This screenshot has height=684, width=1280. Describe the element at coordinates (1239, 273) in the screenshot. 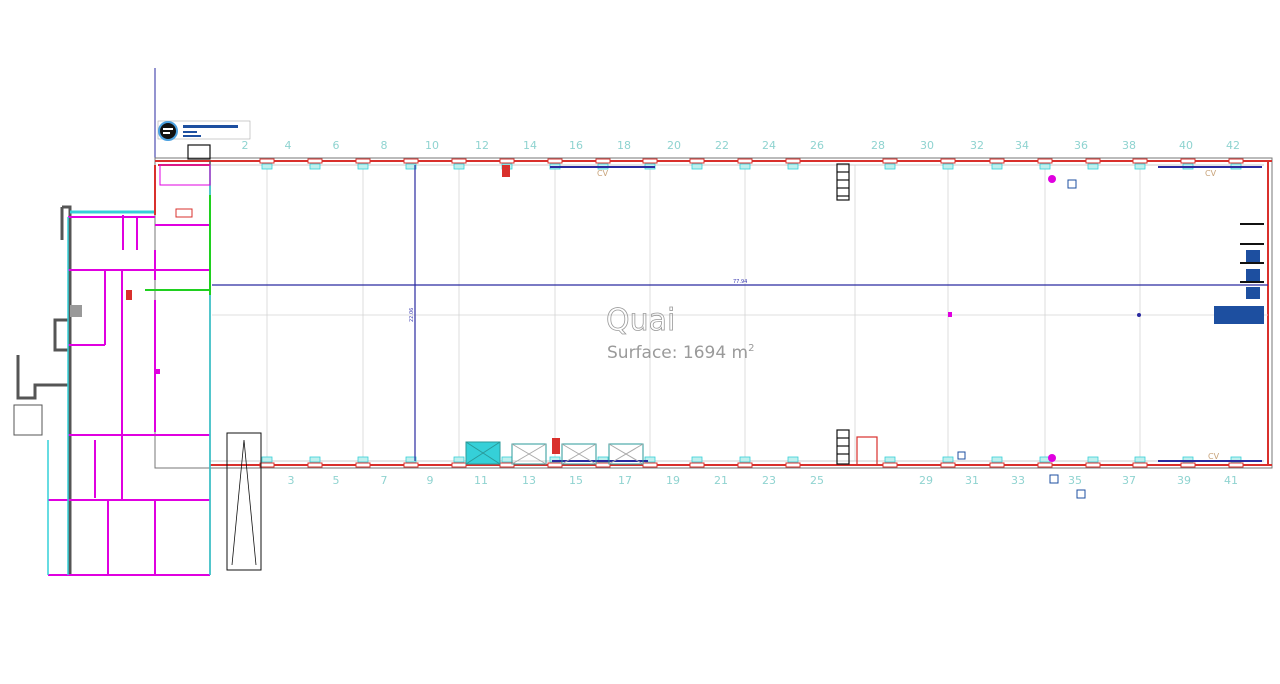

I see `forklift-equipment` at that location.